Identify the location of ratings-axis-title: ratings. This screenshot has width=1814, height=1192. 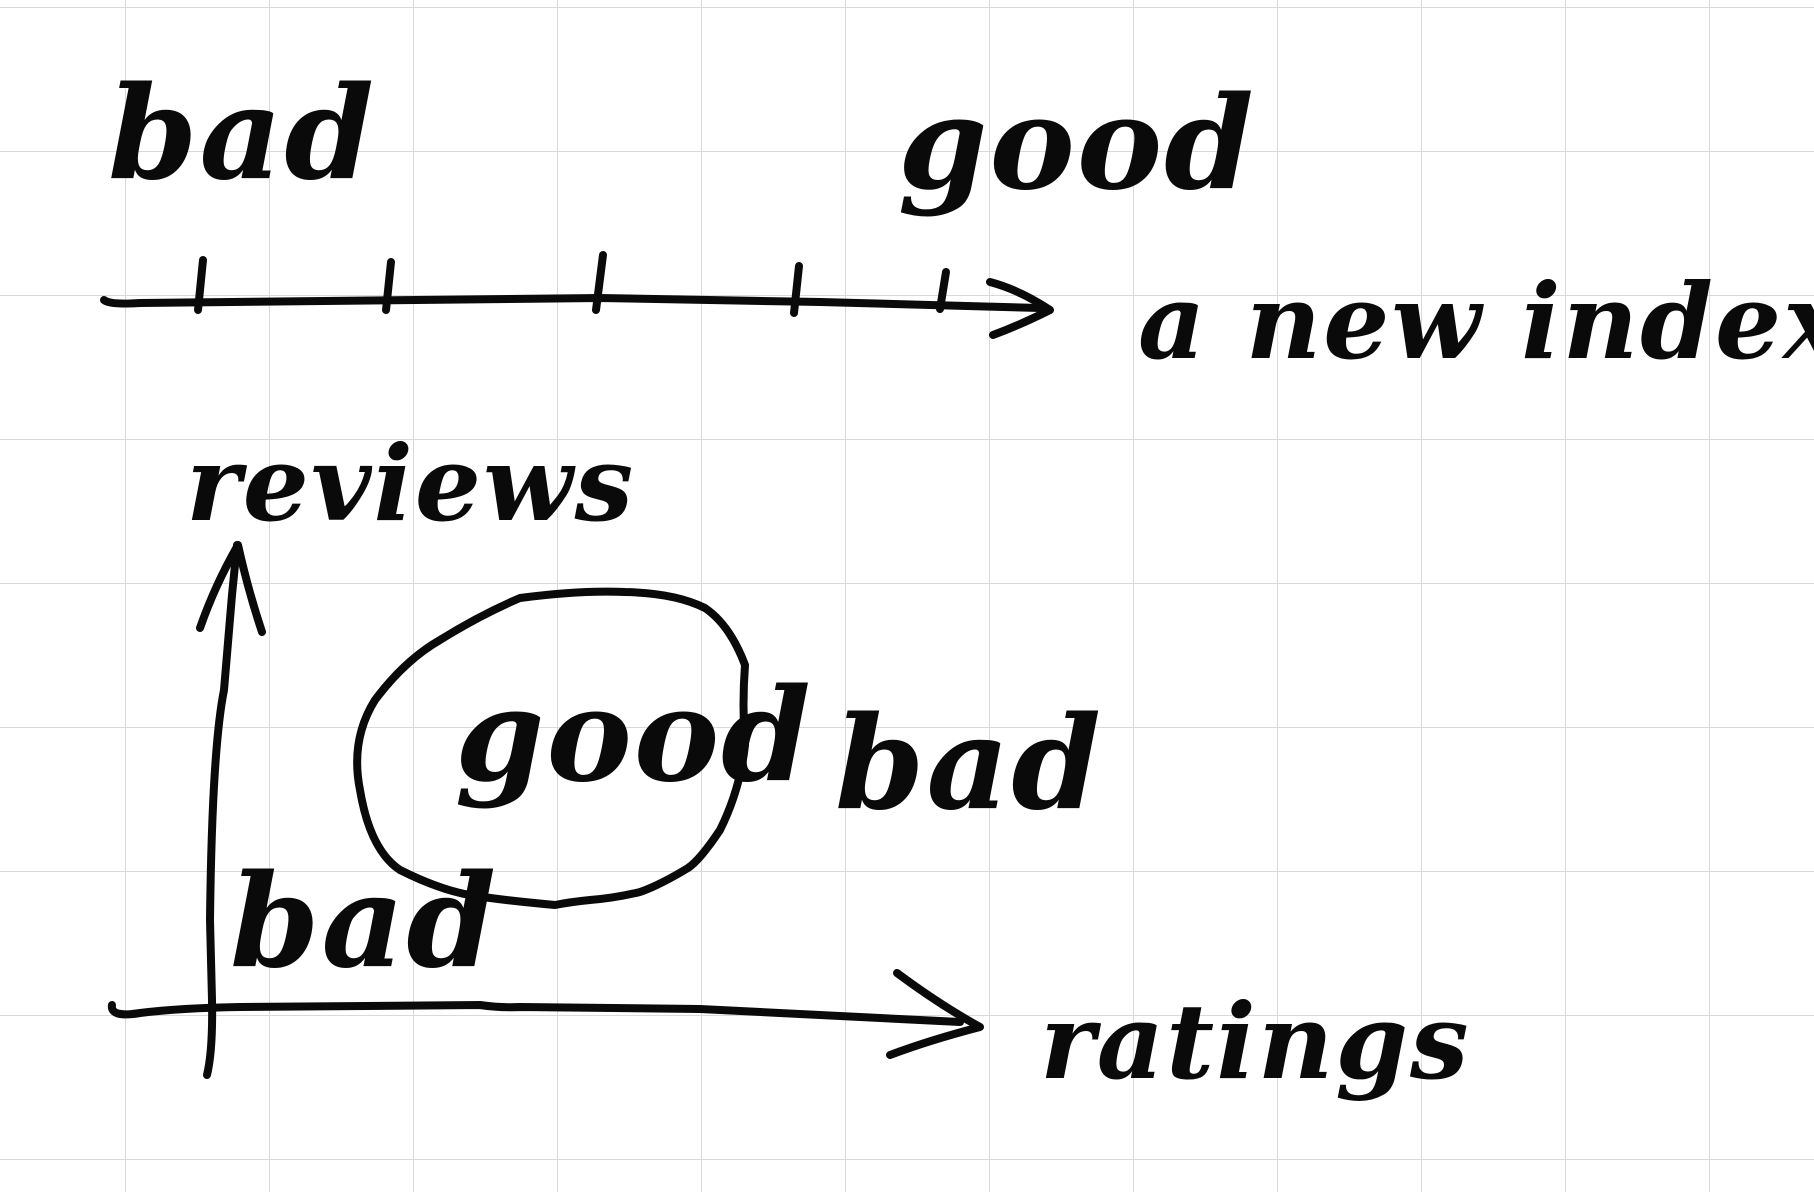
(1255, 1041).